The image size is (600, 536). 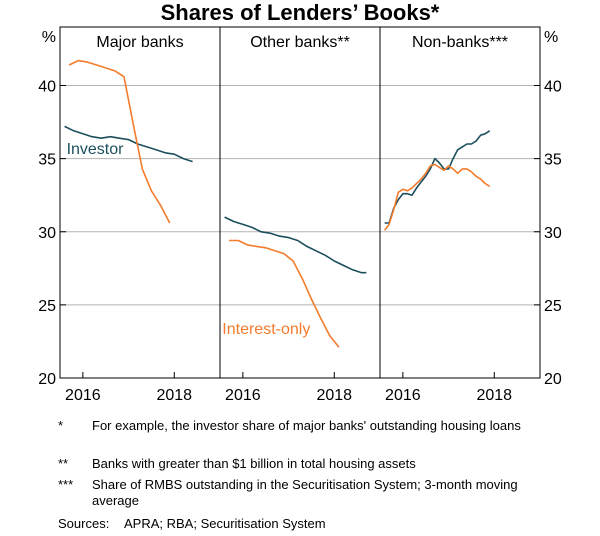 What do you see at coordinates (66, 484) in the screenshot?
I see `footnote-mark: ***` at bounding box center [66, 484].